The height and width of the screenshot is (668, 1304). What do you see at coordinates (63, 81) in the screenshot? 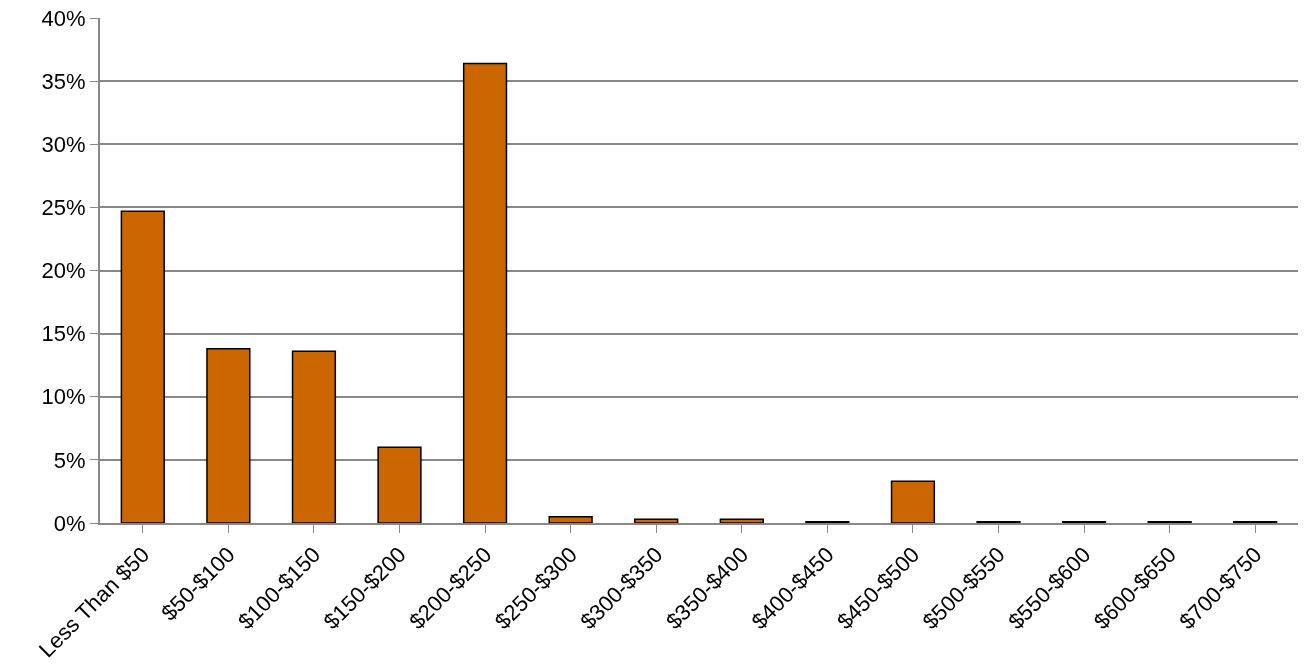
I see `y-tick-label: 35%` at bounding box center [63, 81].